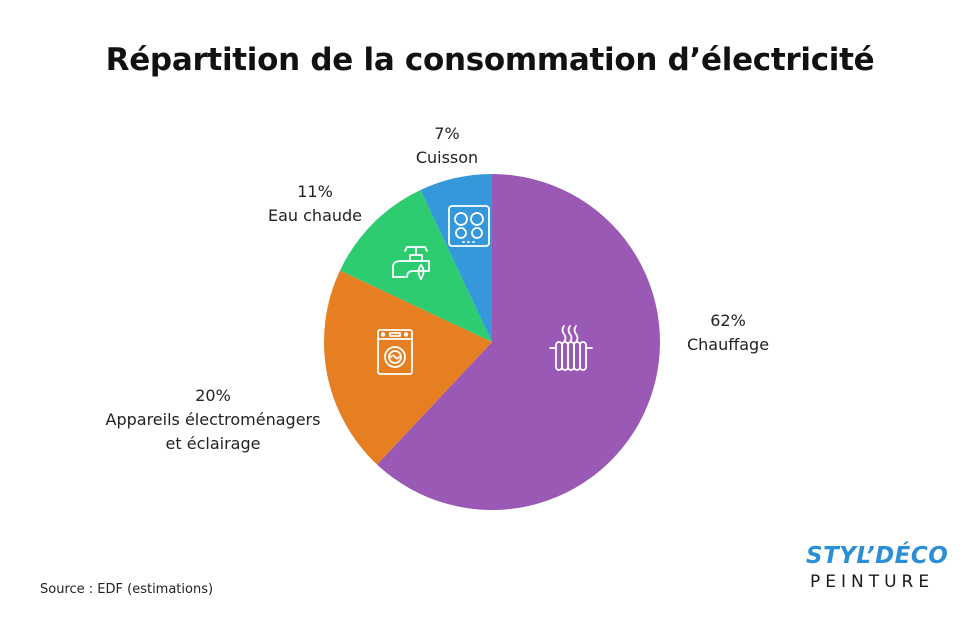  Describe the element at coordinates (411, 263) in the screenshot. I see `water-tap-icon` at that location.